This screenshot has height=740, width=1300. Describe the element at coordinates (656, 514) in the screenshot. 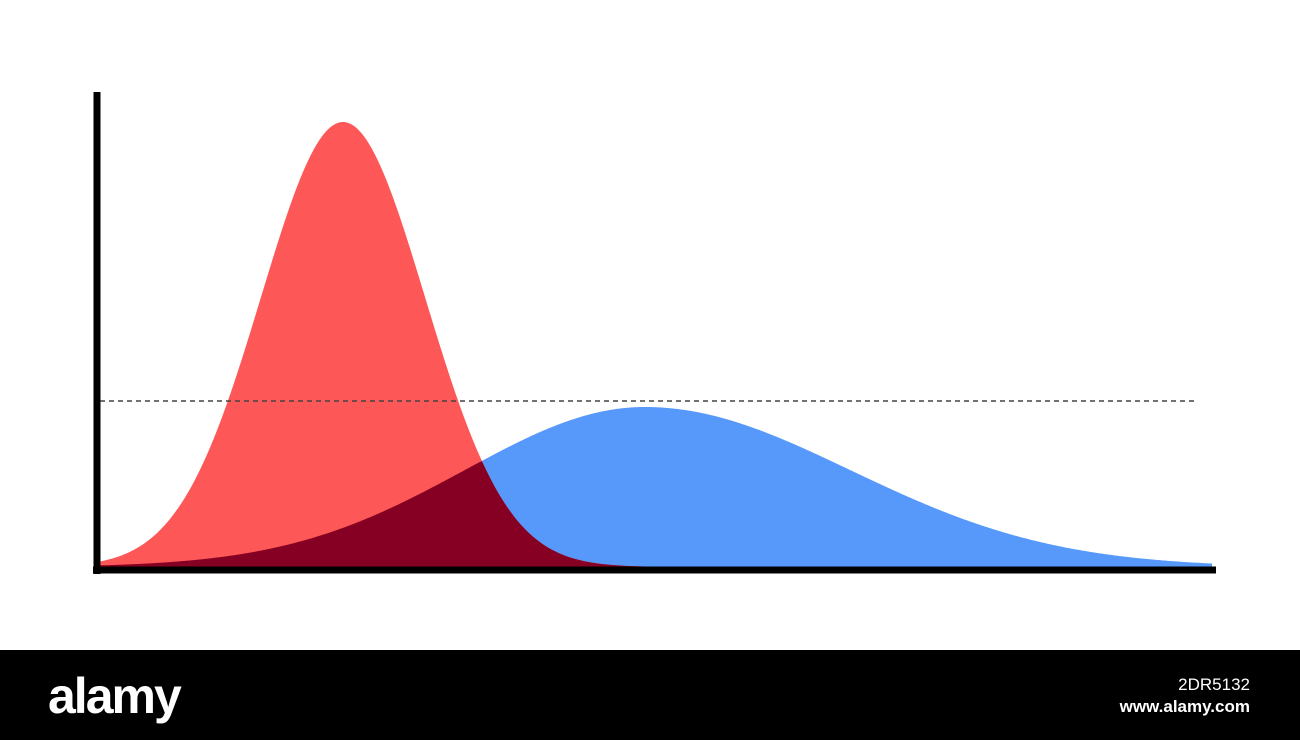

I see `curve-overlap` at that location.